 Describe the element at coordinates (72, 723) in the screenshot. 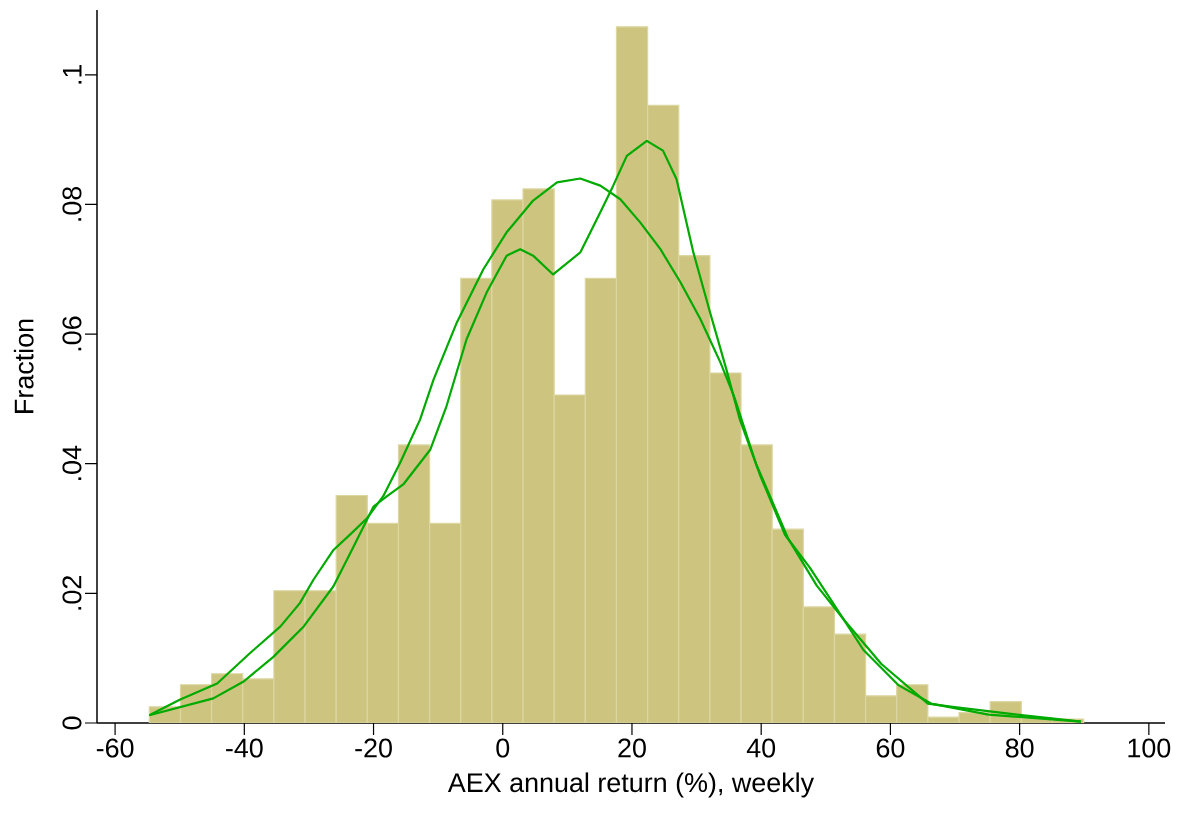

I see `y-tick-label: 0` at that location.